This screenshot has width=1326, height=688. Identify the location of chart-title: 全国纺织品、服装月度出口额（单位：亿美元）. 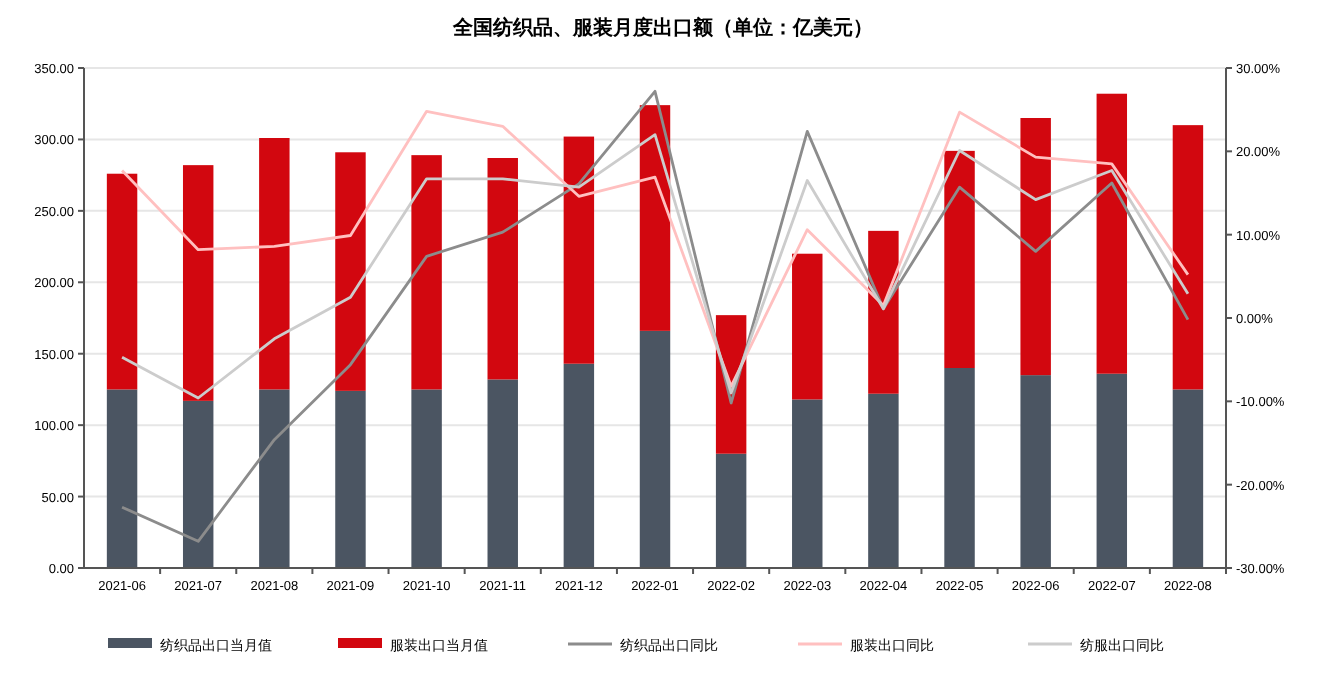
(662, 28).